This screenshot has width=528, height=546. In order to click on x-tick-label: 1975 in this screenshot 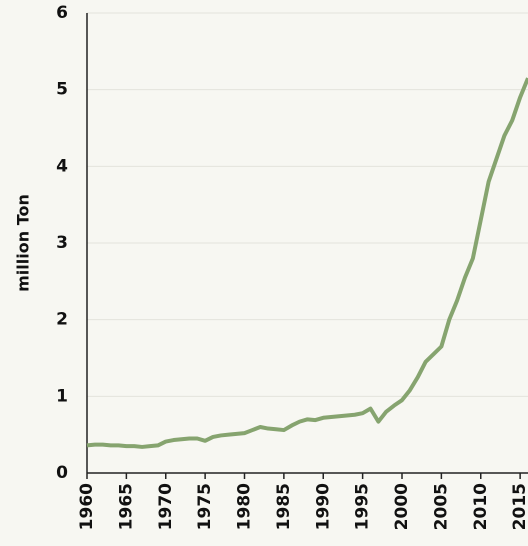, I will do `click(205, 506)`.